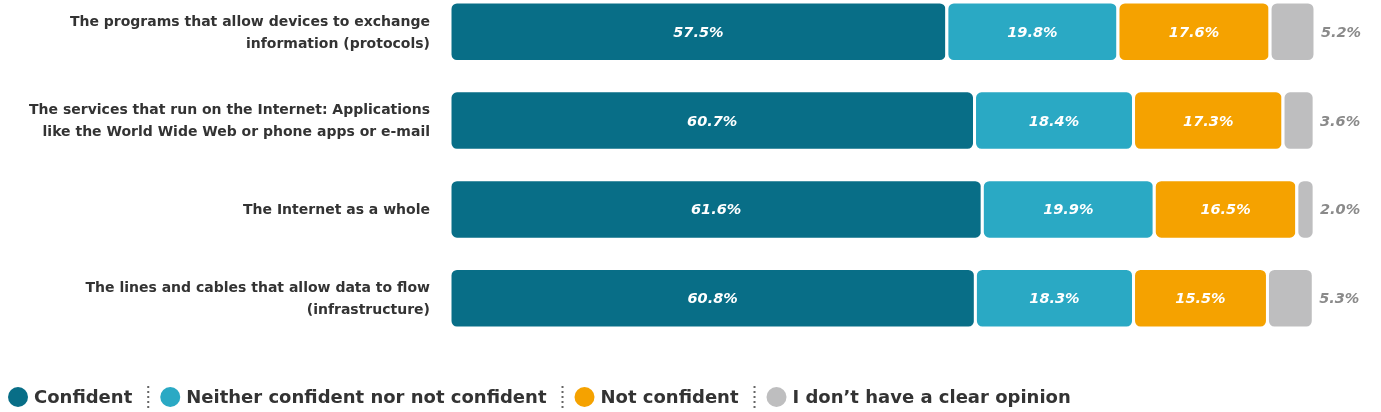  Describe the element at coordinates (83, 397) in the screenshot. I see `legend-label: Confident` at that location.